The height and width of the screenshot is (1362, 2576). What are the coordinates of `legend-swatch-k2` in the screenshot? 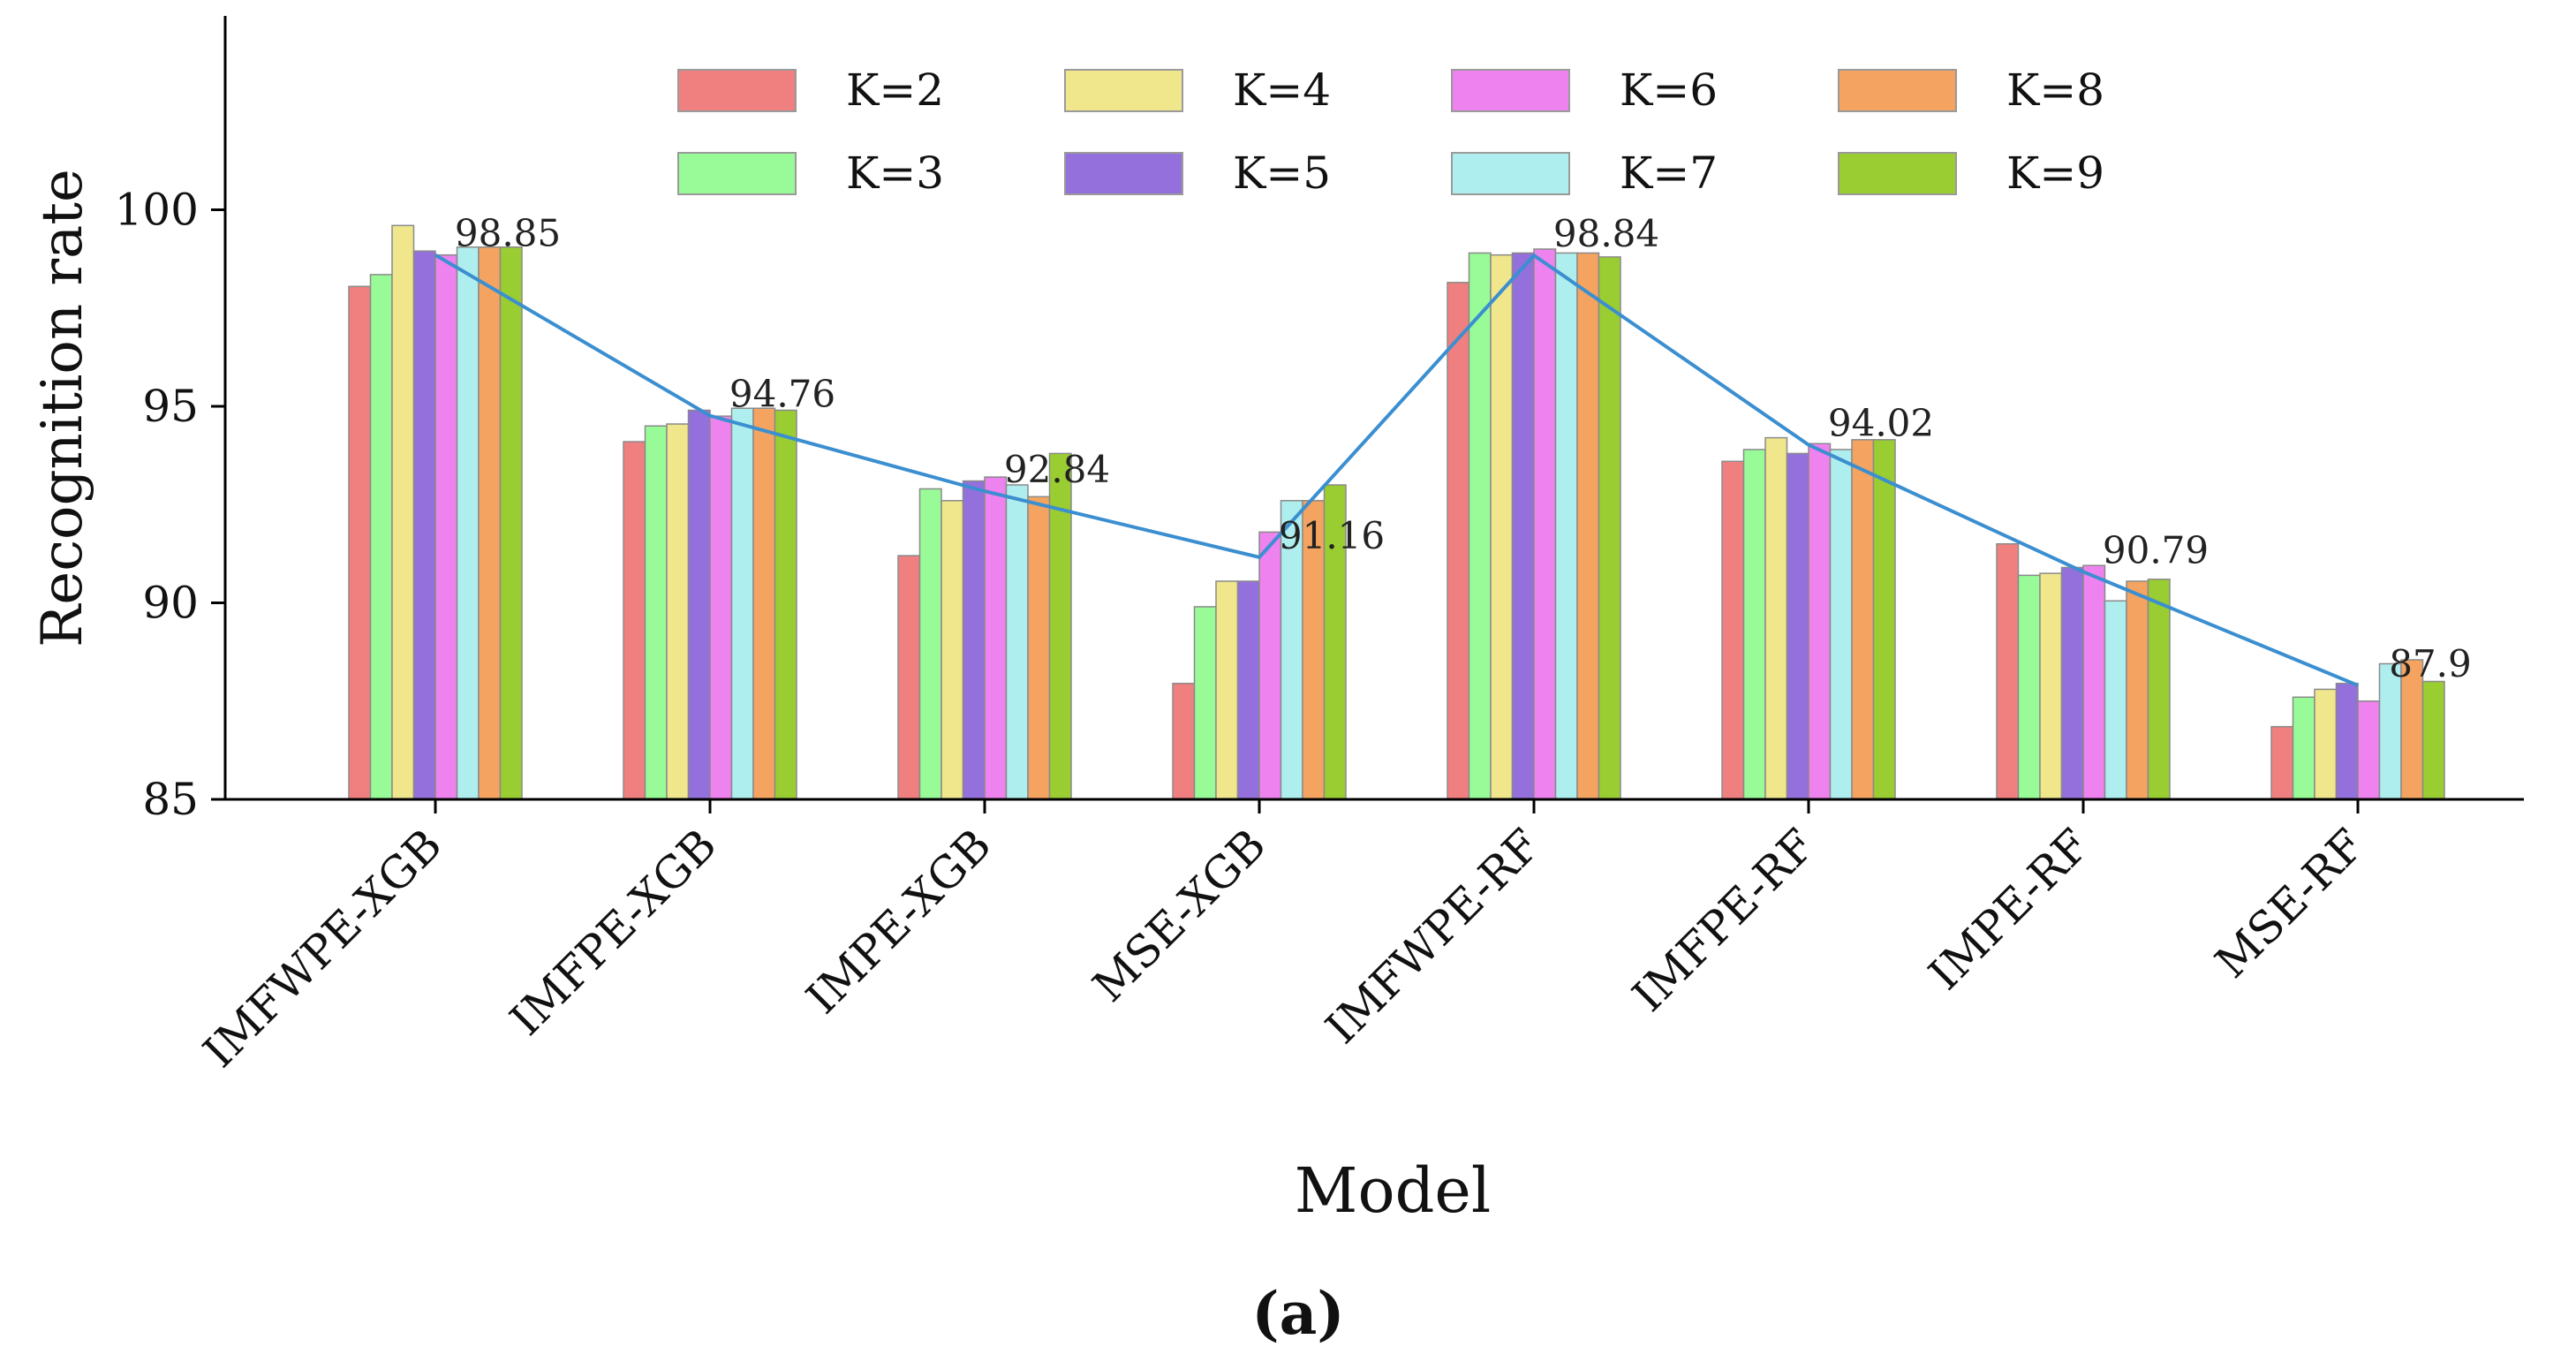 It's located at (737, 90).